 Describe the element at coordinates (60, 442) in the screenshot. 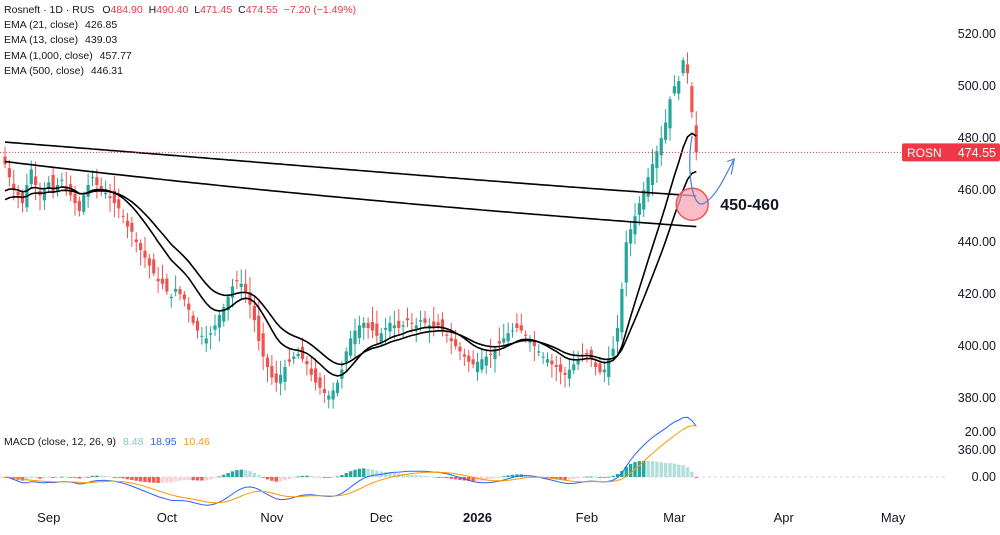

I see `macd-label: MACD (close, 12, 26, 9)` at that location.